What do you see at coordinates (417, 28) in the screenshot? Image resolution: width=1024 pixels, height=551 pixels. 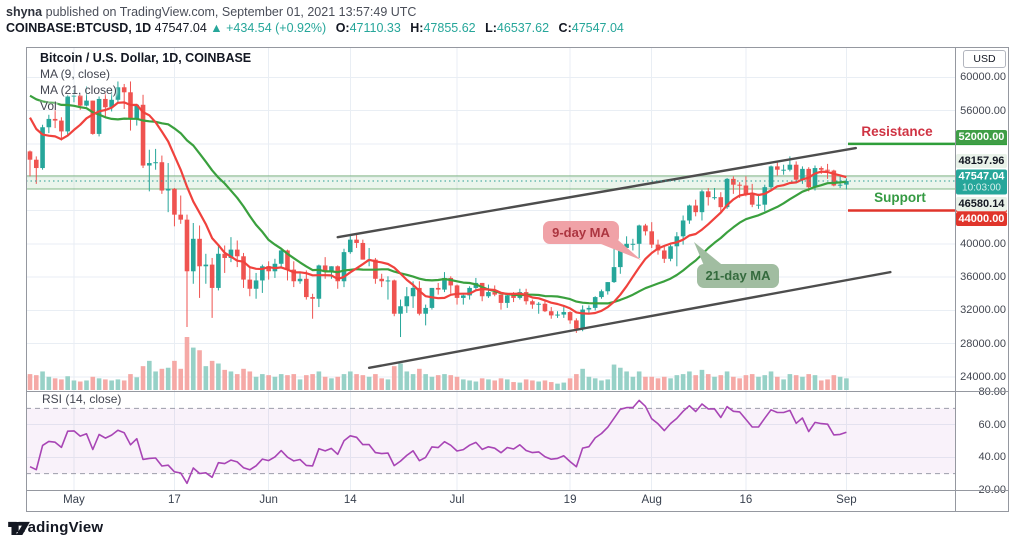 I see `high-label: H:` at bounding box center [417, 28].